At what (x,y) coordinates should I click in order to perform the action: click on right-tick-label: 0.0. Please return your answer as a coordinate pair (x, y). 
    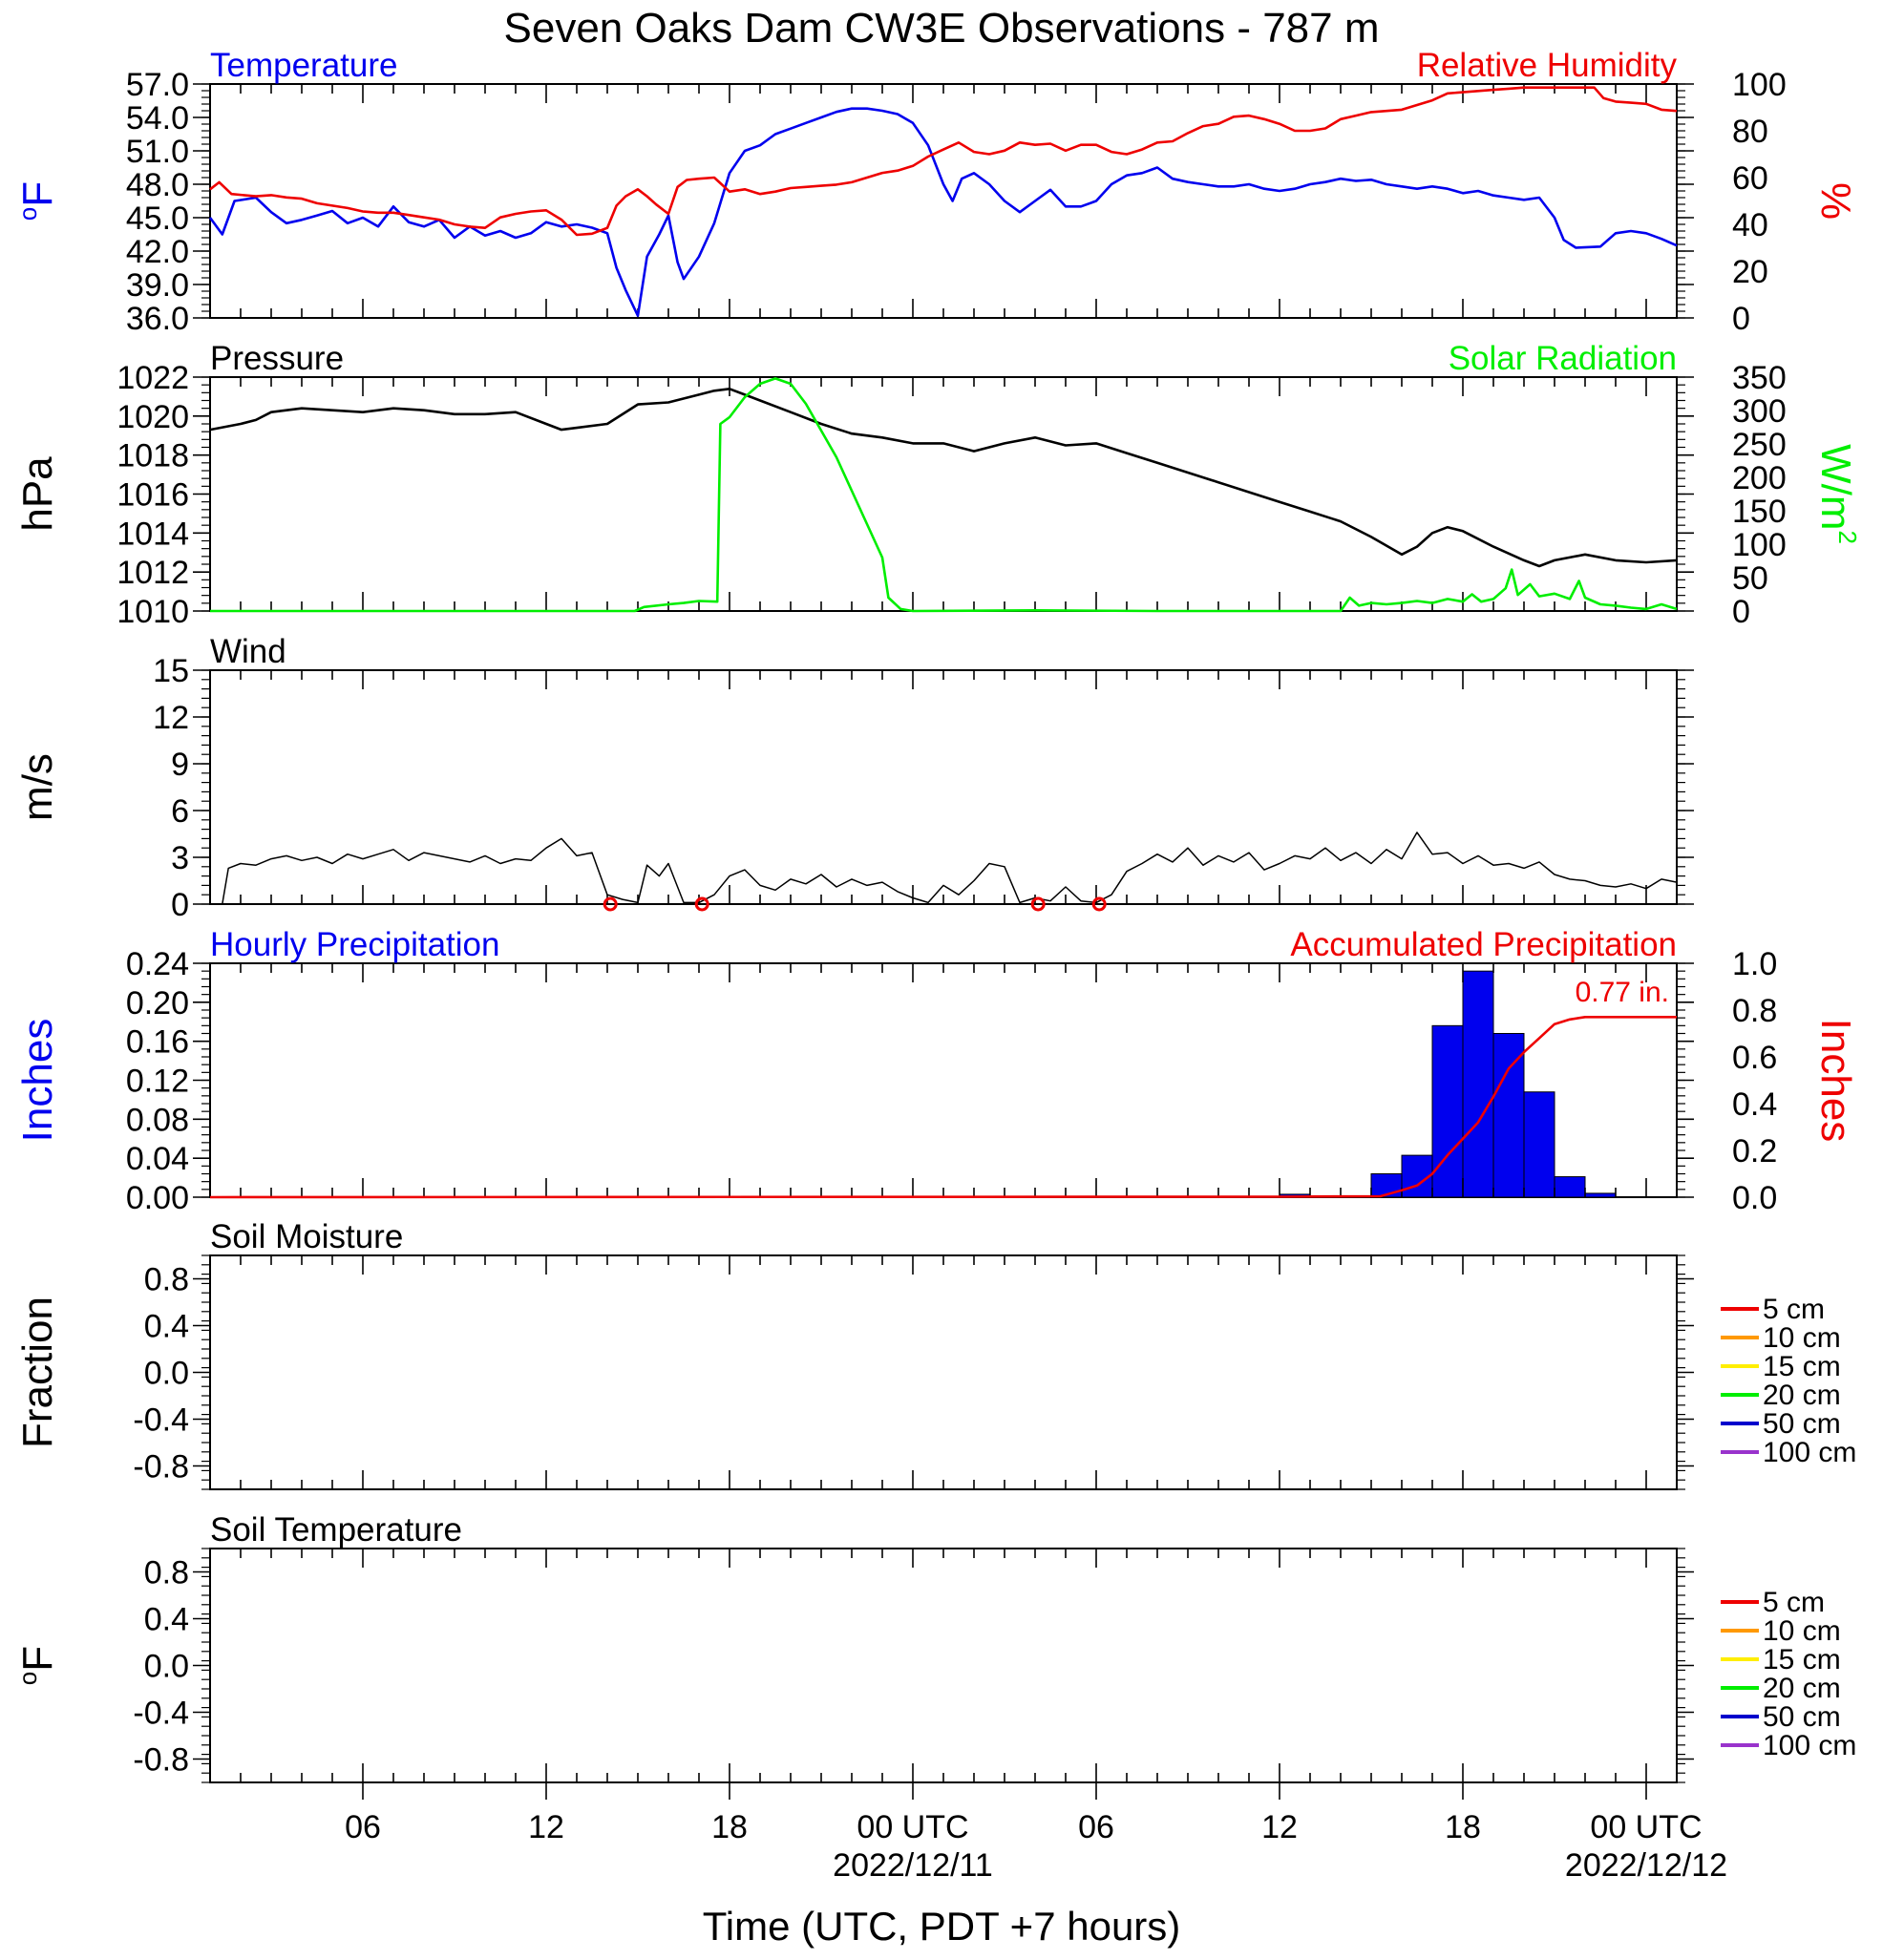
    Looking at the image, I should click on (1754, 1198).